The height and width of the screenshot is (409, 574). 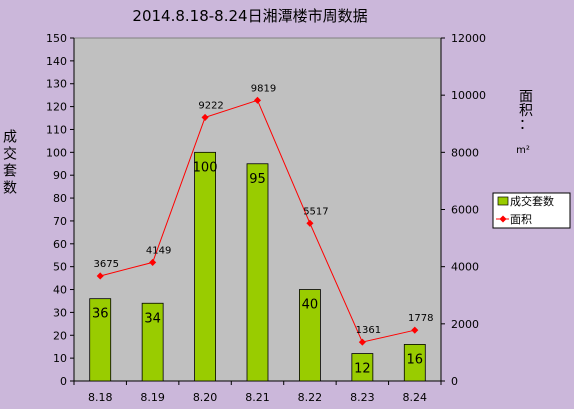 I want to click on y-tick-right-label: 12000, so click(x=468, y=38).